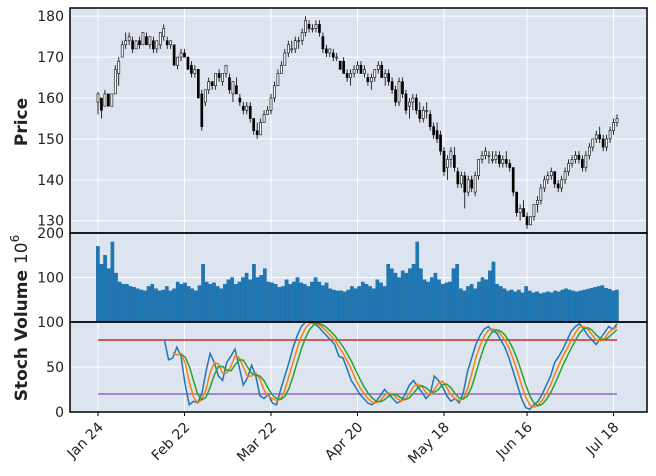 This screenshot has height=476, width=656. I want to click on price-tick-label: 170, so click(50, 58).